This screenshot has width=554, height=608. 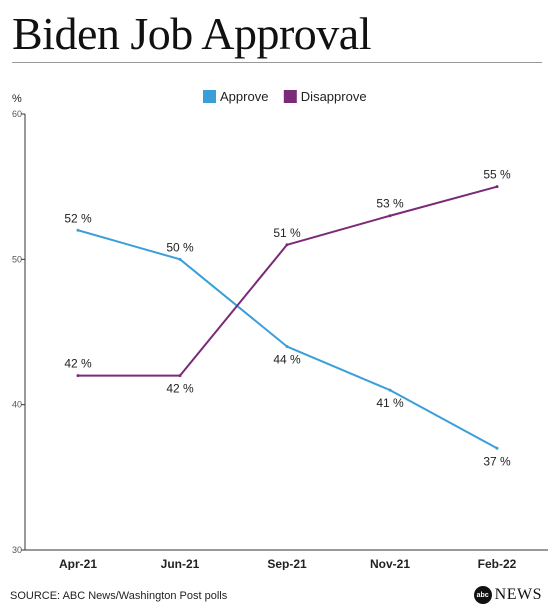 What do you see at coordinates (287, 360) in the screenshot?
I see `data-label: 44 %` at bounding box center [287, 360].